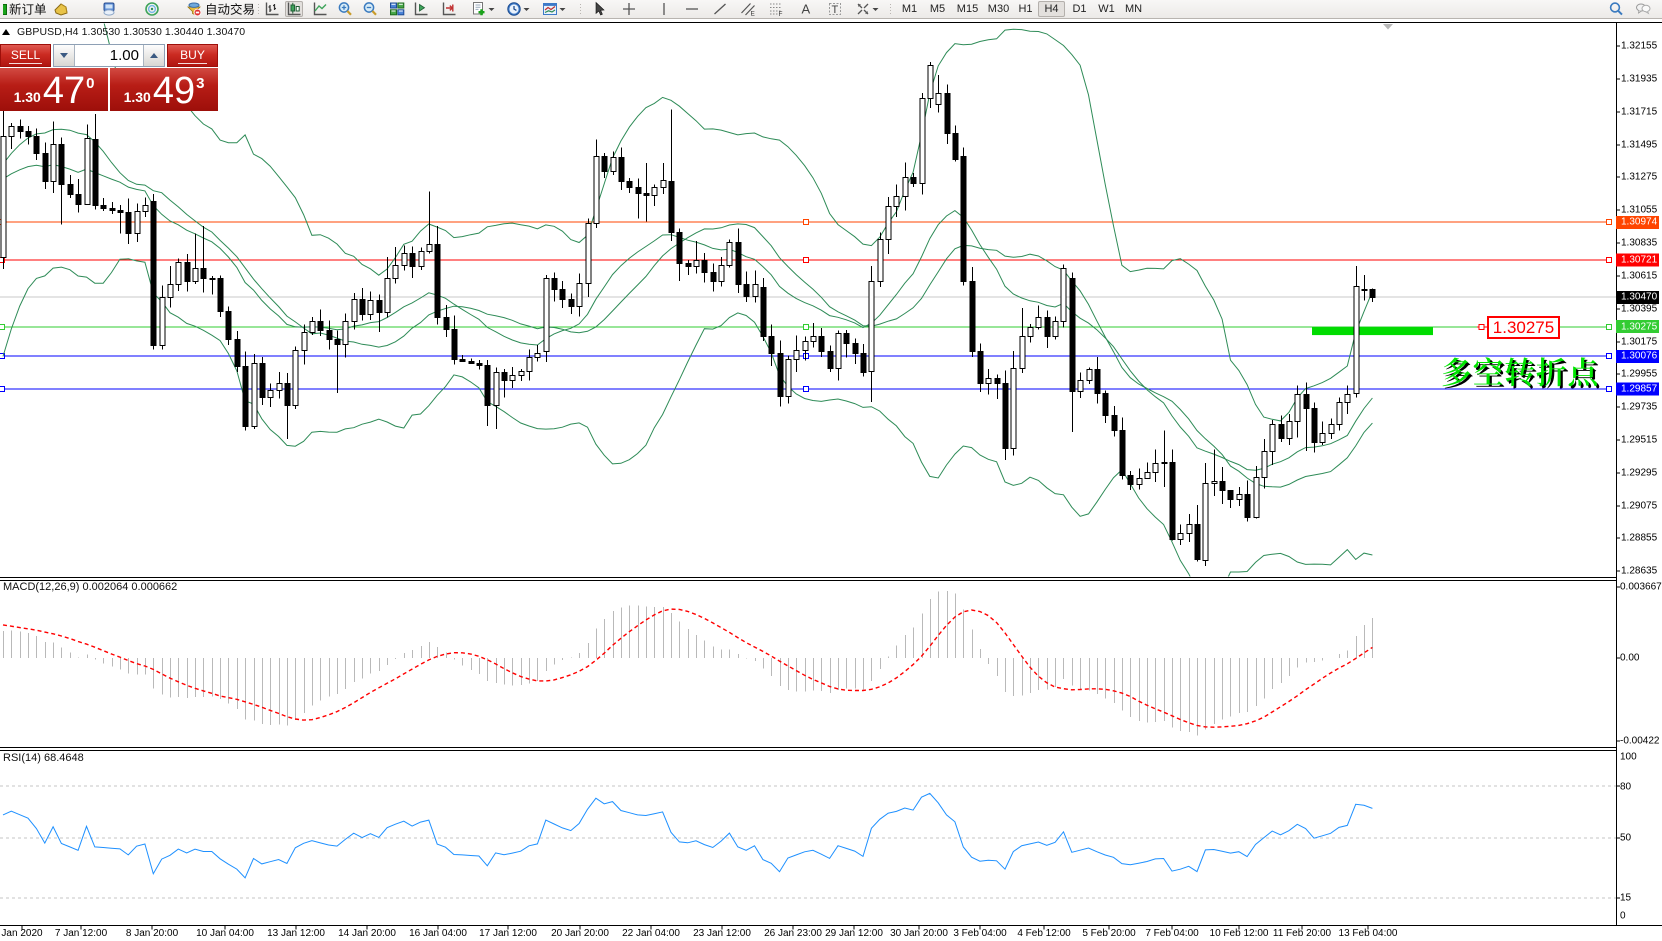 This screenshot has width=1662, height=941. Describe the element at coordinates (421, 9) in the screenshot. I see `auto-scroll-button` at that location.